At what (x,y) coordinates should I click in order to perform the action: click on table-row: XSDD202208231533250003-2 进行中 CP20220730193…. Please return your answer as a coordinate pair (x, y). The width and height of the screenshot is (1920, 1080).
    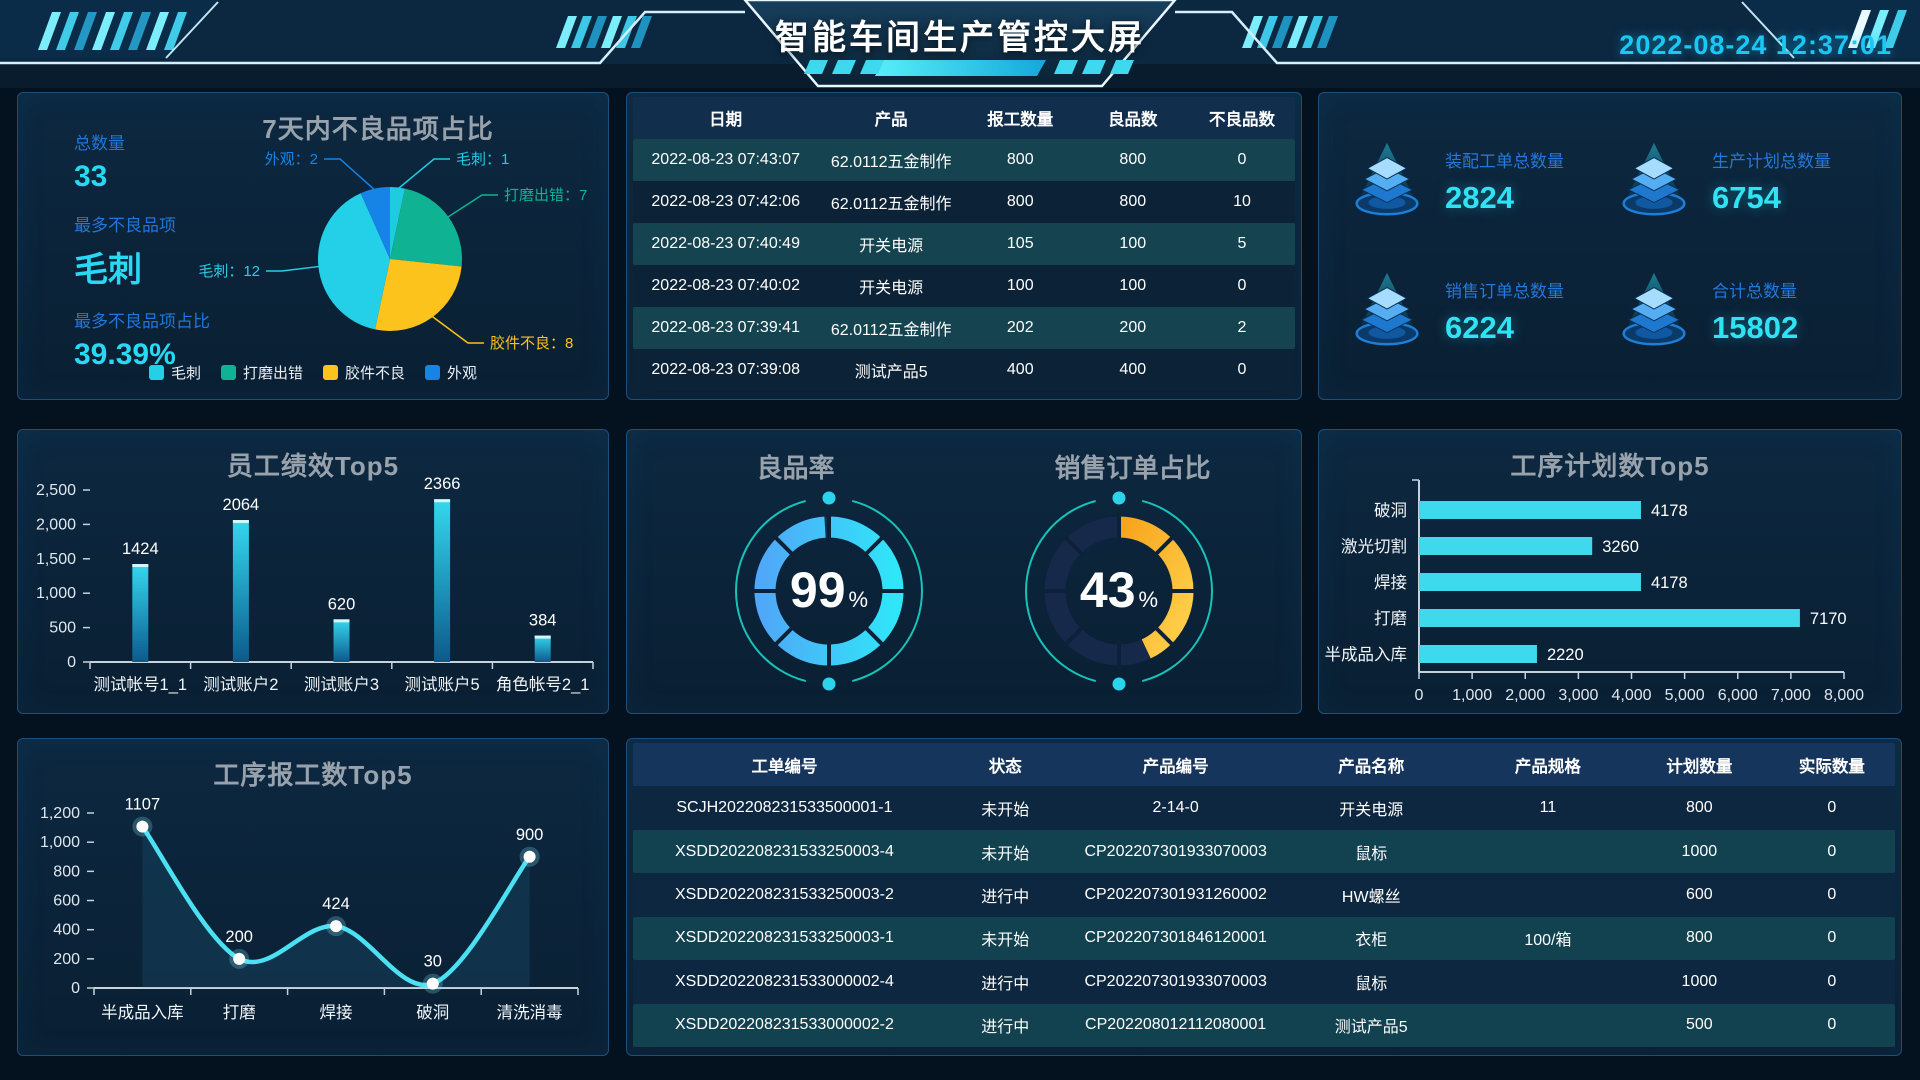
    Looking at the image, I should click on (1264, 895).